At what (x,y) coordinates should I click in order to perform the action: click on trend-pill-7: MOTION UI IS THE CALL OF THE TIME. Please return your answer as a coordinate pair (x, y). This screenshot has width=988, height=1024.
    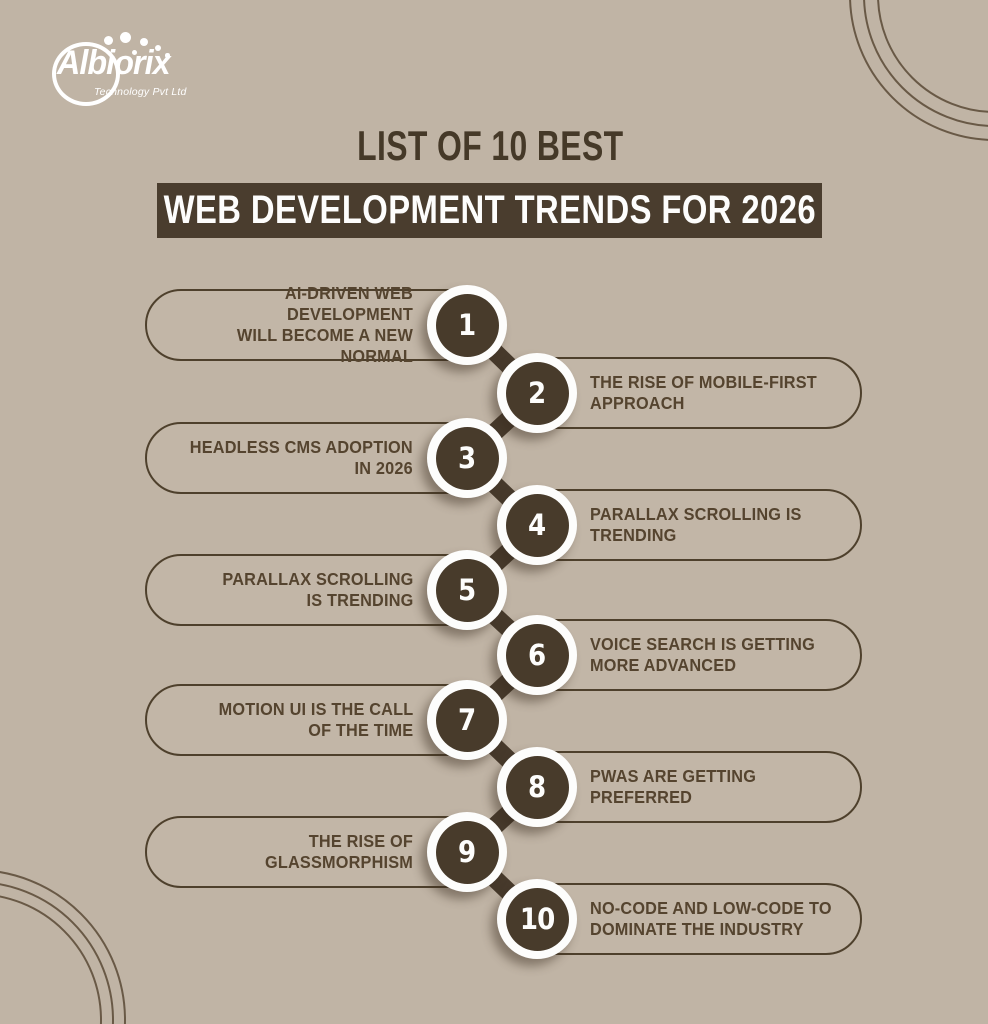
    Looking at the image, I should click on (318, 720).